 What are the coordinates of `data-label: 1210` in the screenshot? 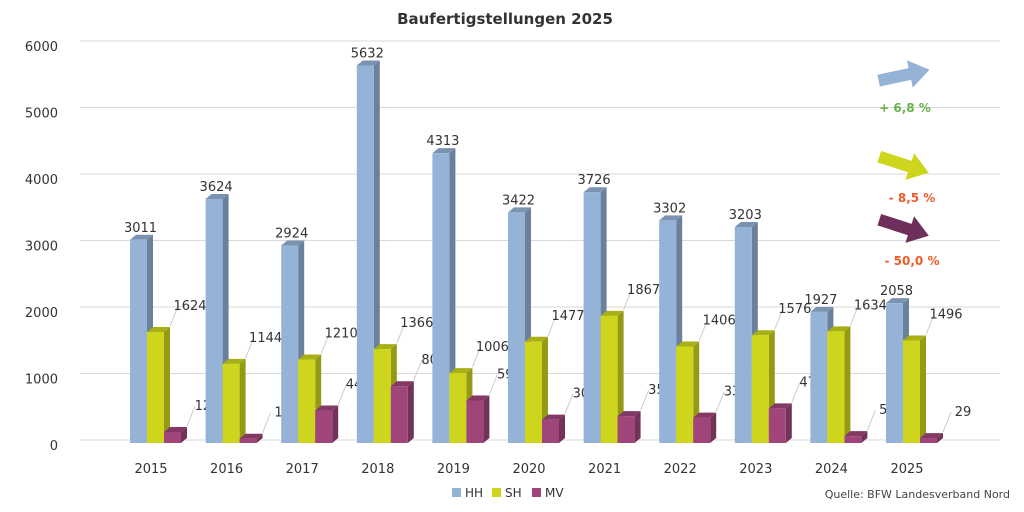 It's located at (341, 334).